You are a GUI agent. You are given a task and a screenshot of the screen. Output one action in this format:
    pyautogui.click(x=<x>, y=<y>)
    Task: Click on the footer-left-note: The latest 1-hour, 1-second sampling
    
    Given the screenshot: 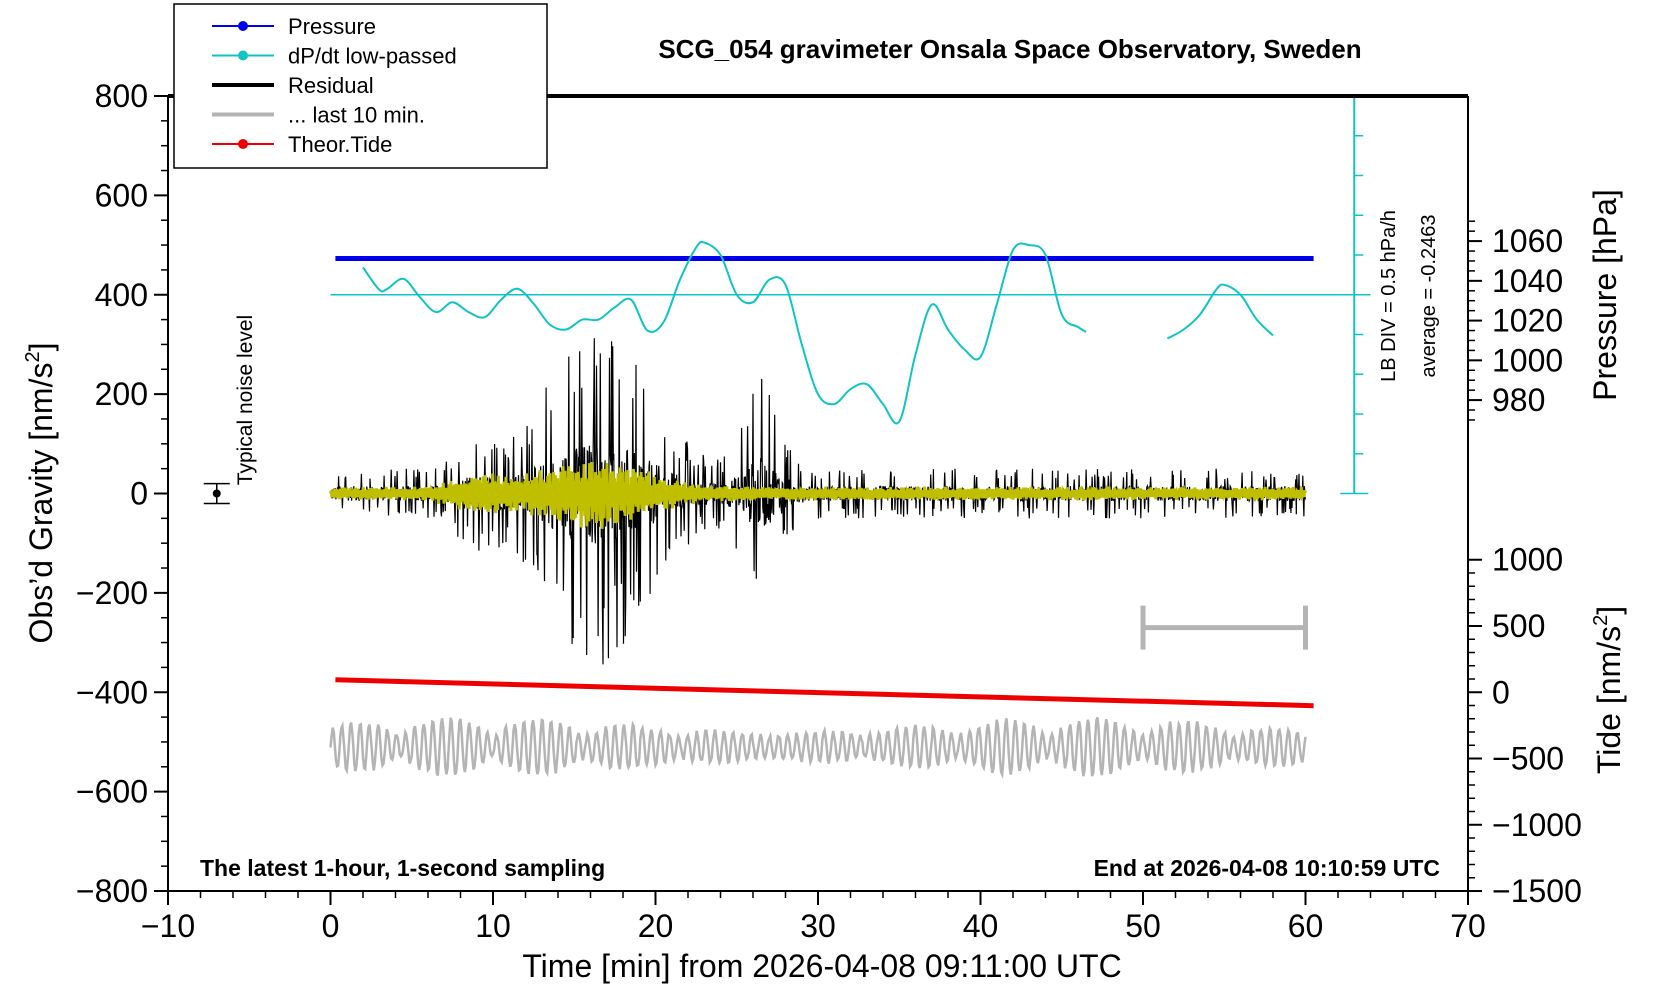 What is the action you would take?
    pyautogui.click(x=402, y=868)
    